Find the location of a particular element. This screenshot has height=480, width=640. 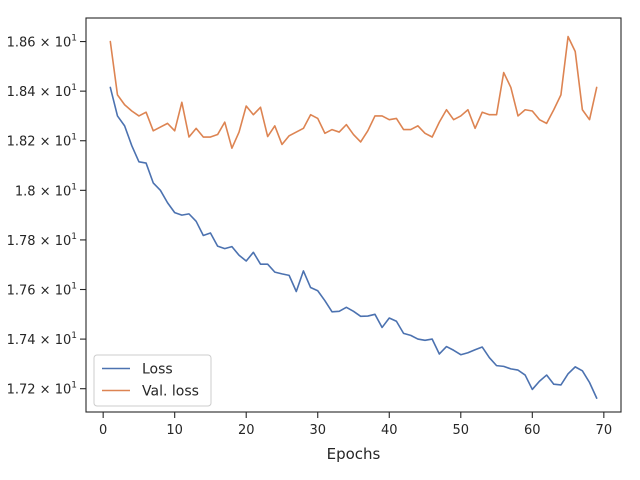

y-tick-label-base: 1.84 × 10 is located at coordinates (39, 92).